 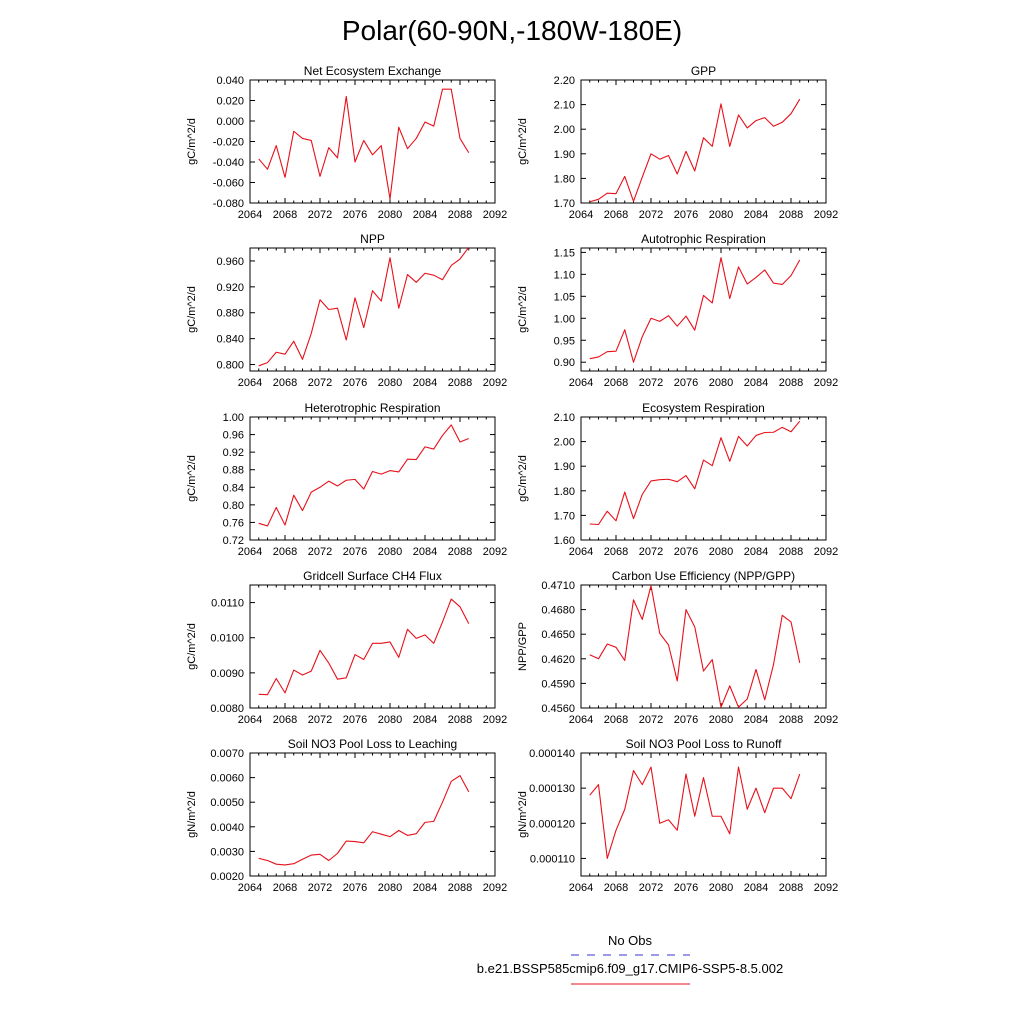 I want to click on panel-title: Soil NO3 Pool Loss to Runoff, so click(x=704, y=744).